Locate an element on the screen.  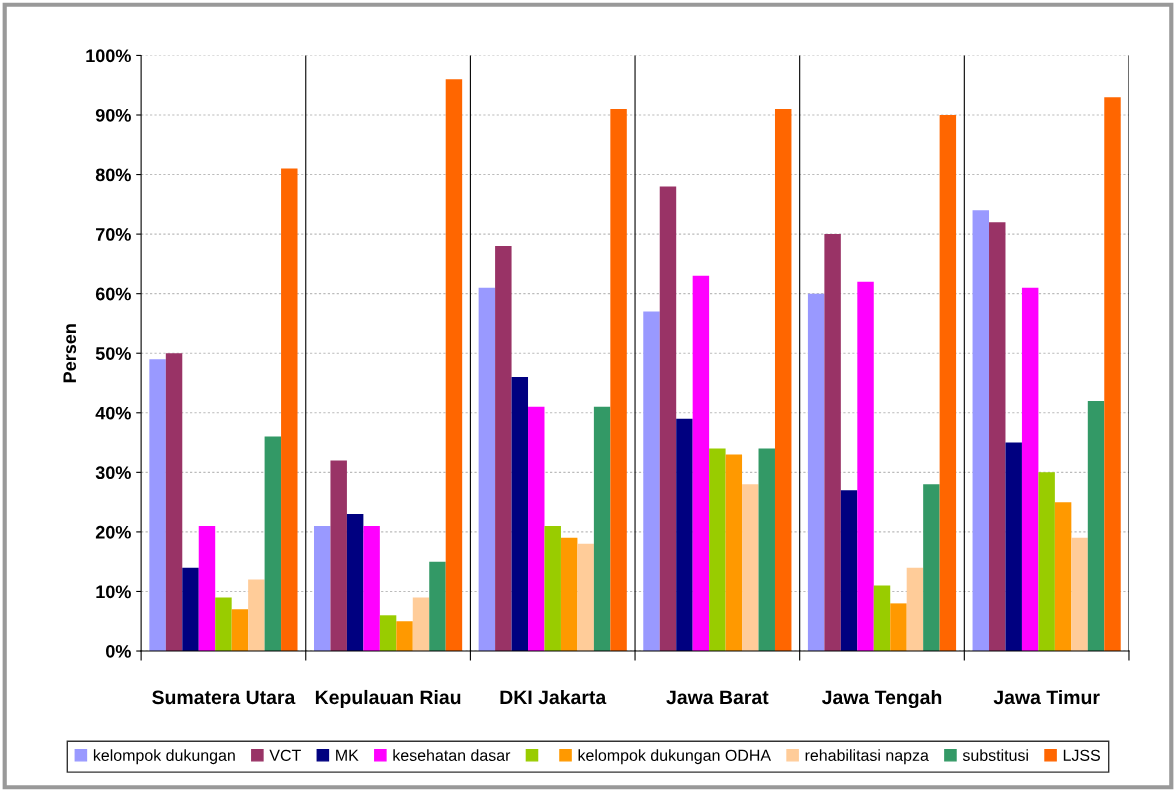
legend-label: MK is located at coordinates (347, 755).